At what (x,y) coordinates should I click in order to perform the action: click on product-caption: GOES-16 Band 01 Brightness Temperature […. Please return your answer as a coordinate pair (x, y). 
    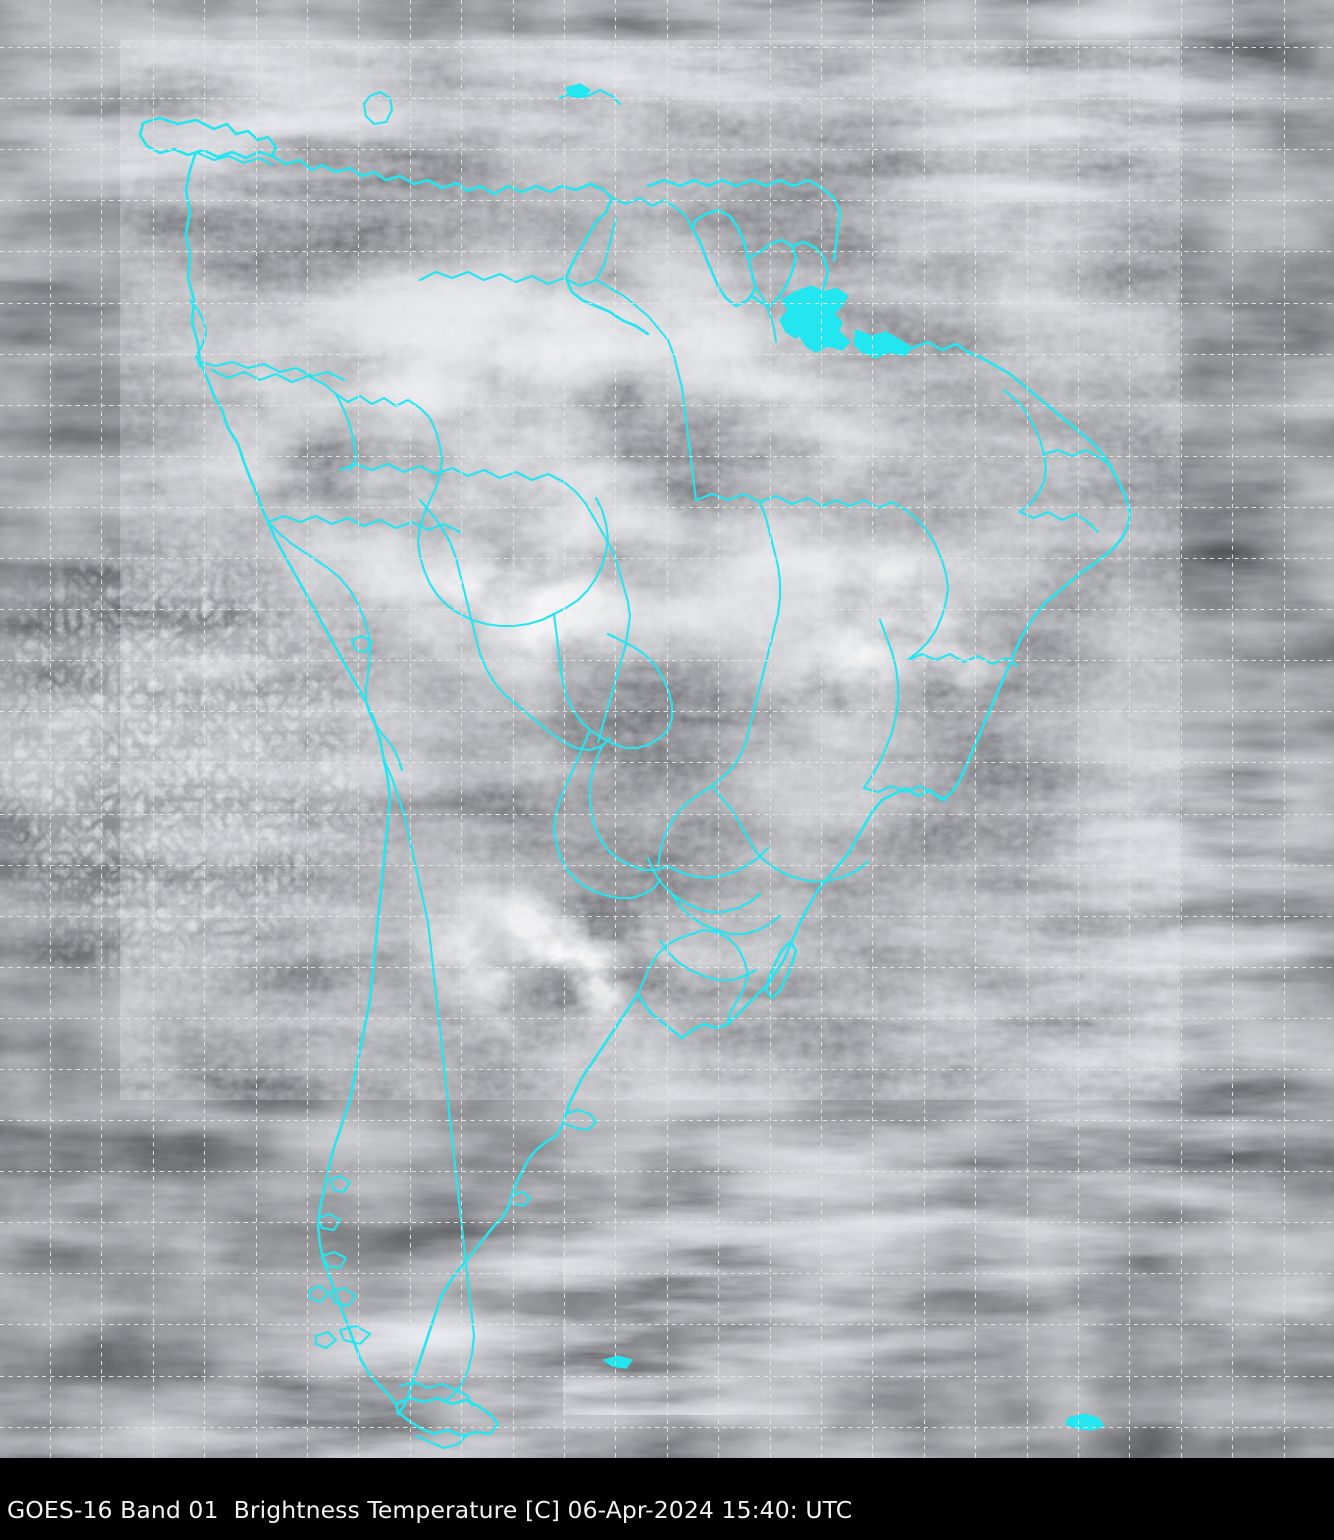
    Looking at the image, I should click on (430, 1510).